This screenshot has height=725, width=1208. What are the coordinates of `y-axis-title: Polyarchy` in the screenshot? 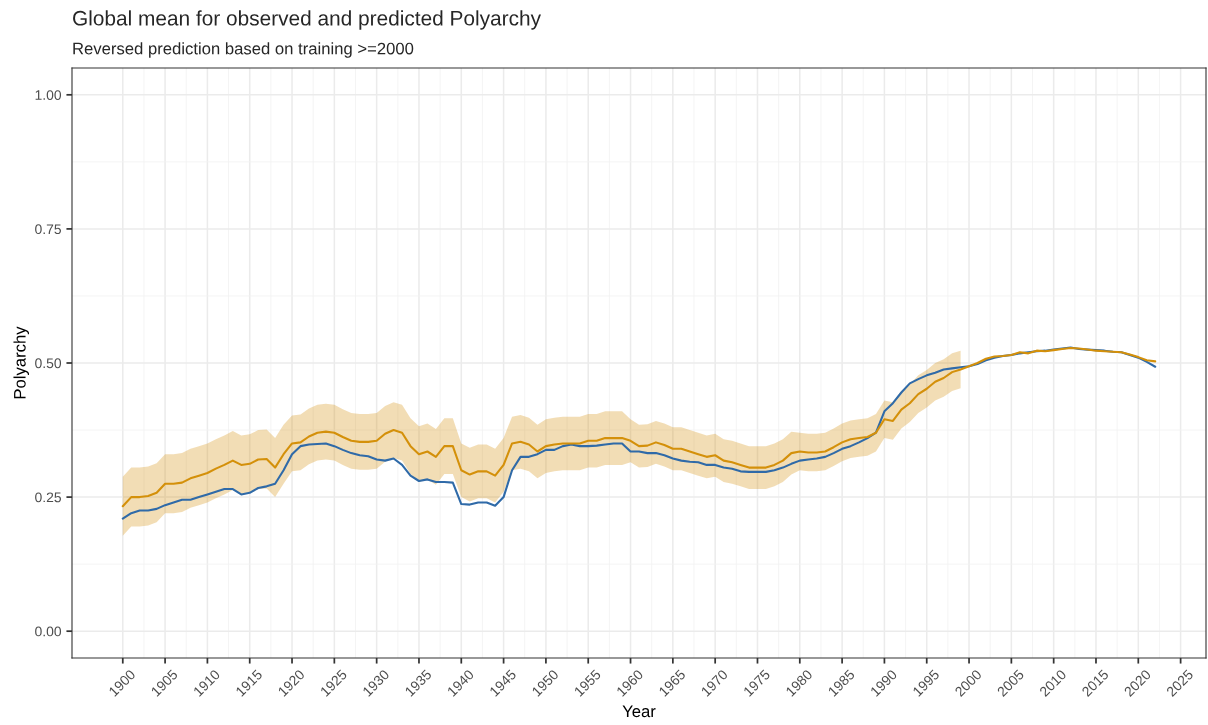 It's located at (21, 362).